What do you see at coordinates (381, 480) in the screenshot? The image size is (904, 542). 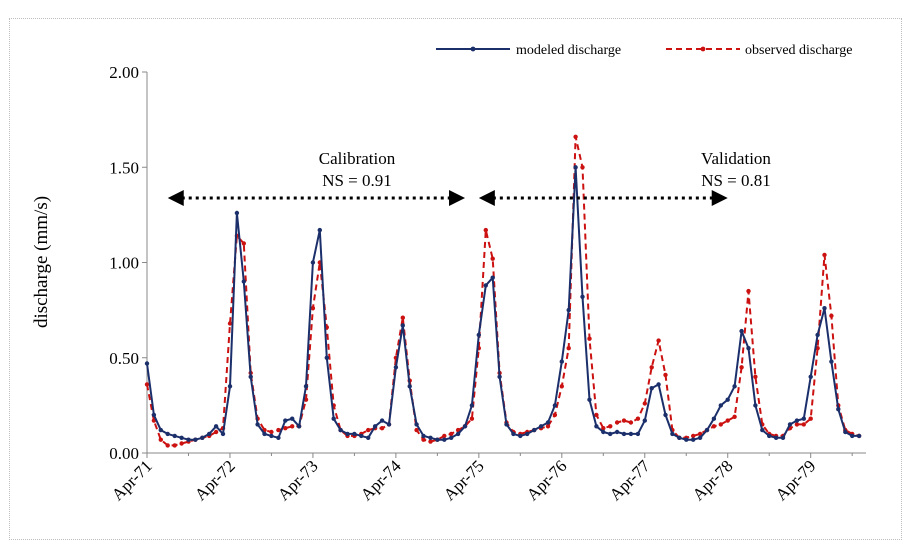 I see `x-tick-label: Apr-74` at bounding box center [381, 480].